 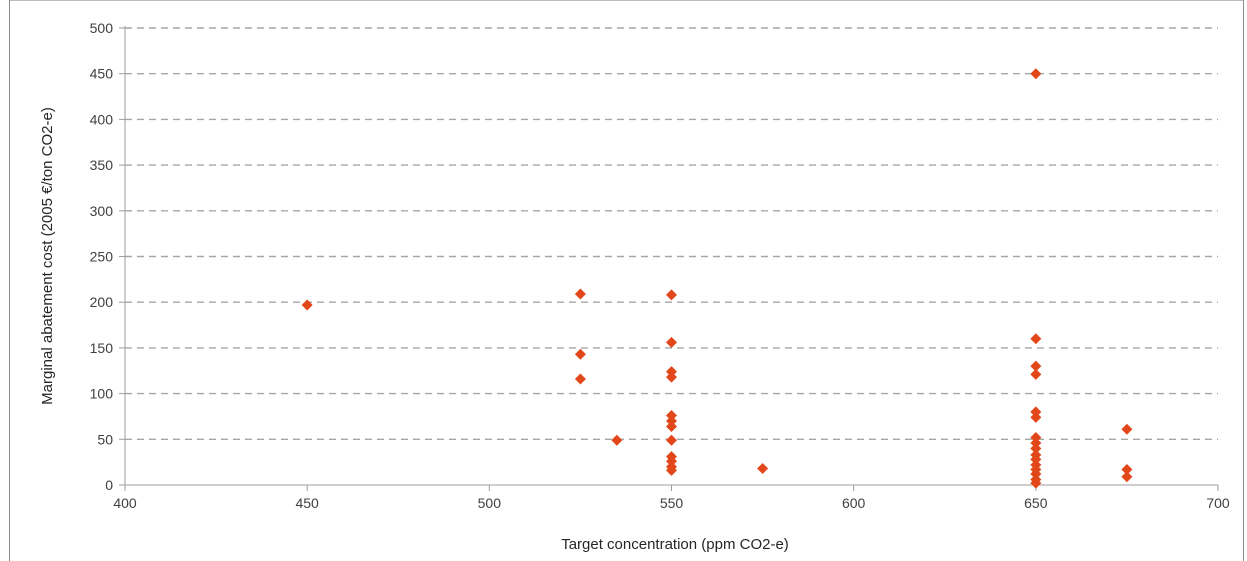 I want to click on y-tick-label-200: 200, so click(x=102, y=302).